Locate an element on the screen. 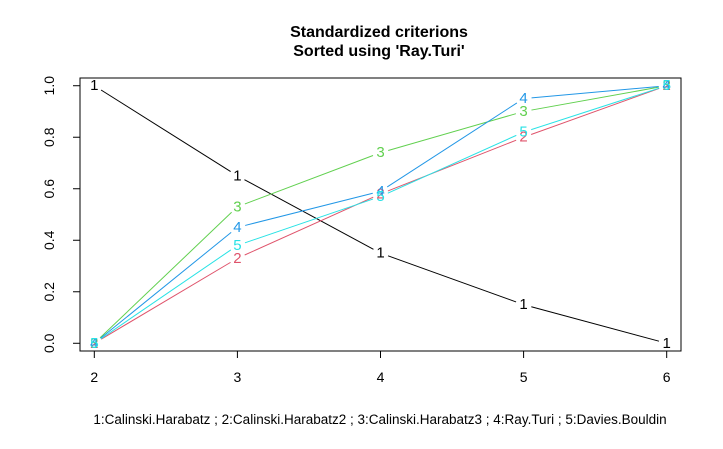  y-tick-label: 0.2 is located at coordinates (49, 292).